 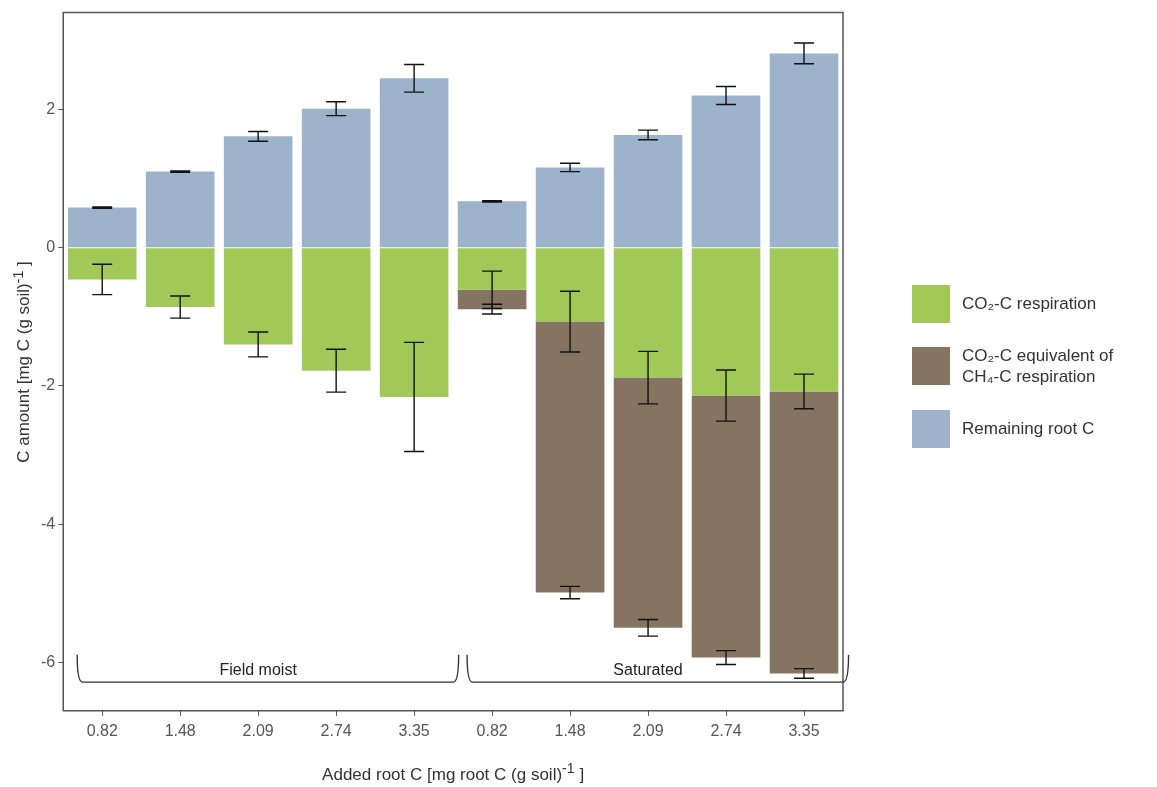 What do you see at coordinates (258, 669) in the screenshot?
I see `annotation: Field moist` at bounding box center [258, 669].